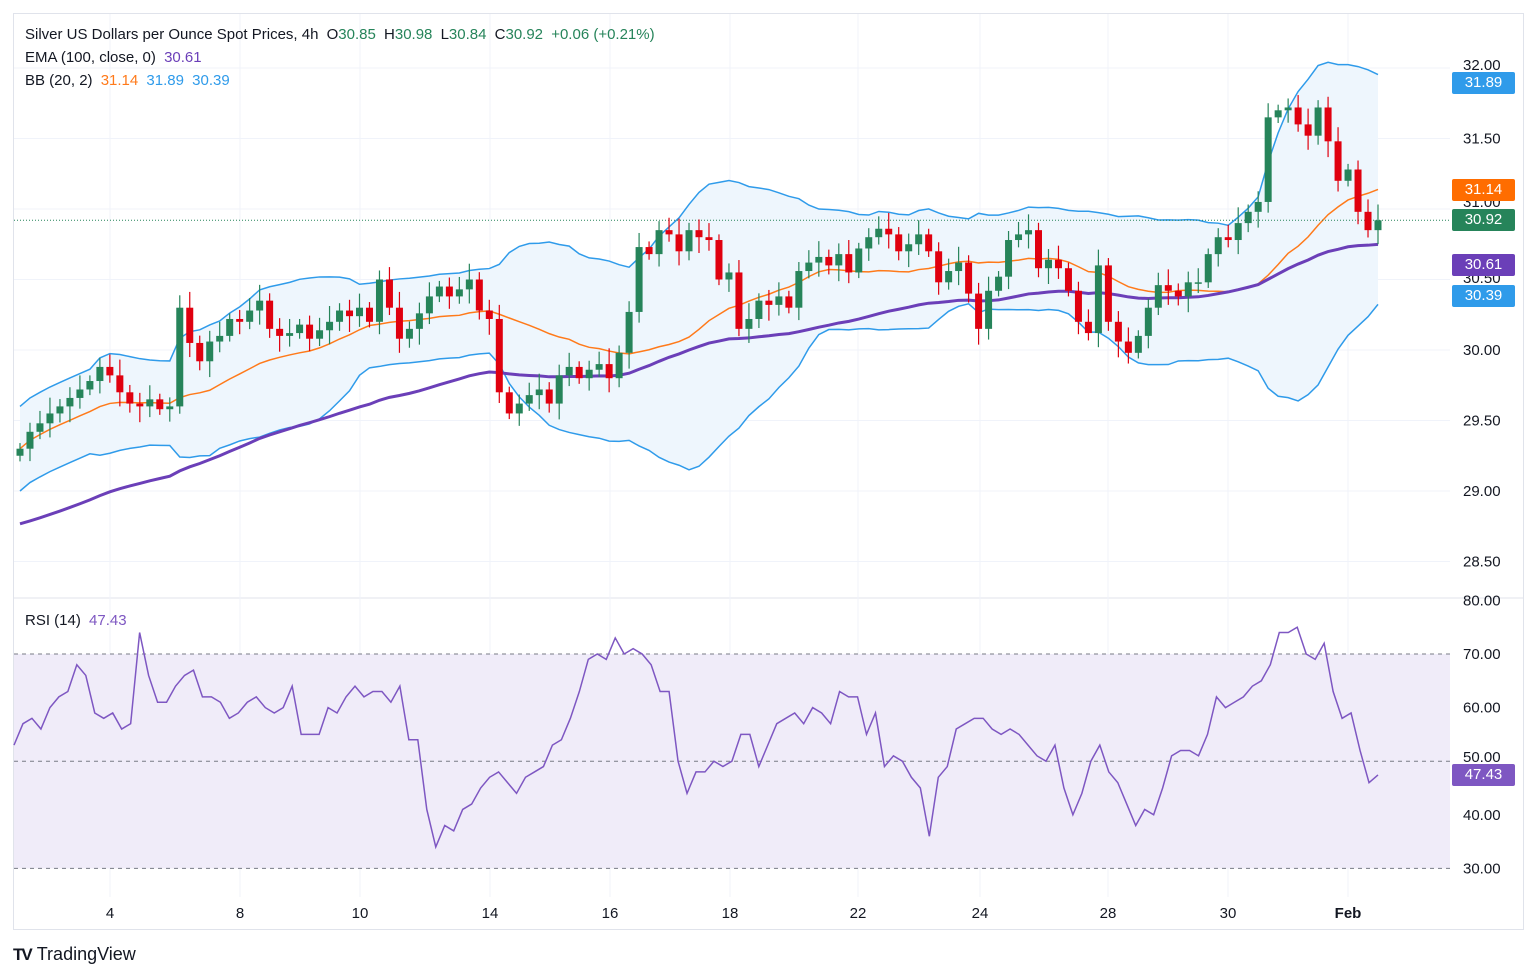 The height and width of the screenshot is (978, 1536). I want to click on rsi-legend: RSI (14) 47.43, so click(78, 620).